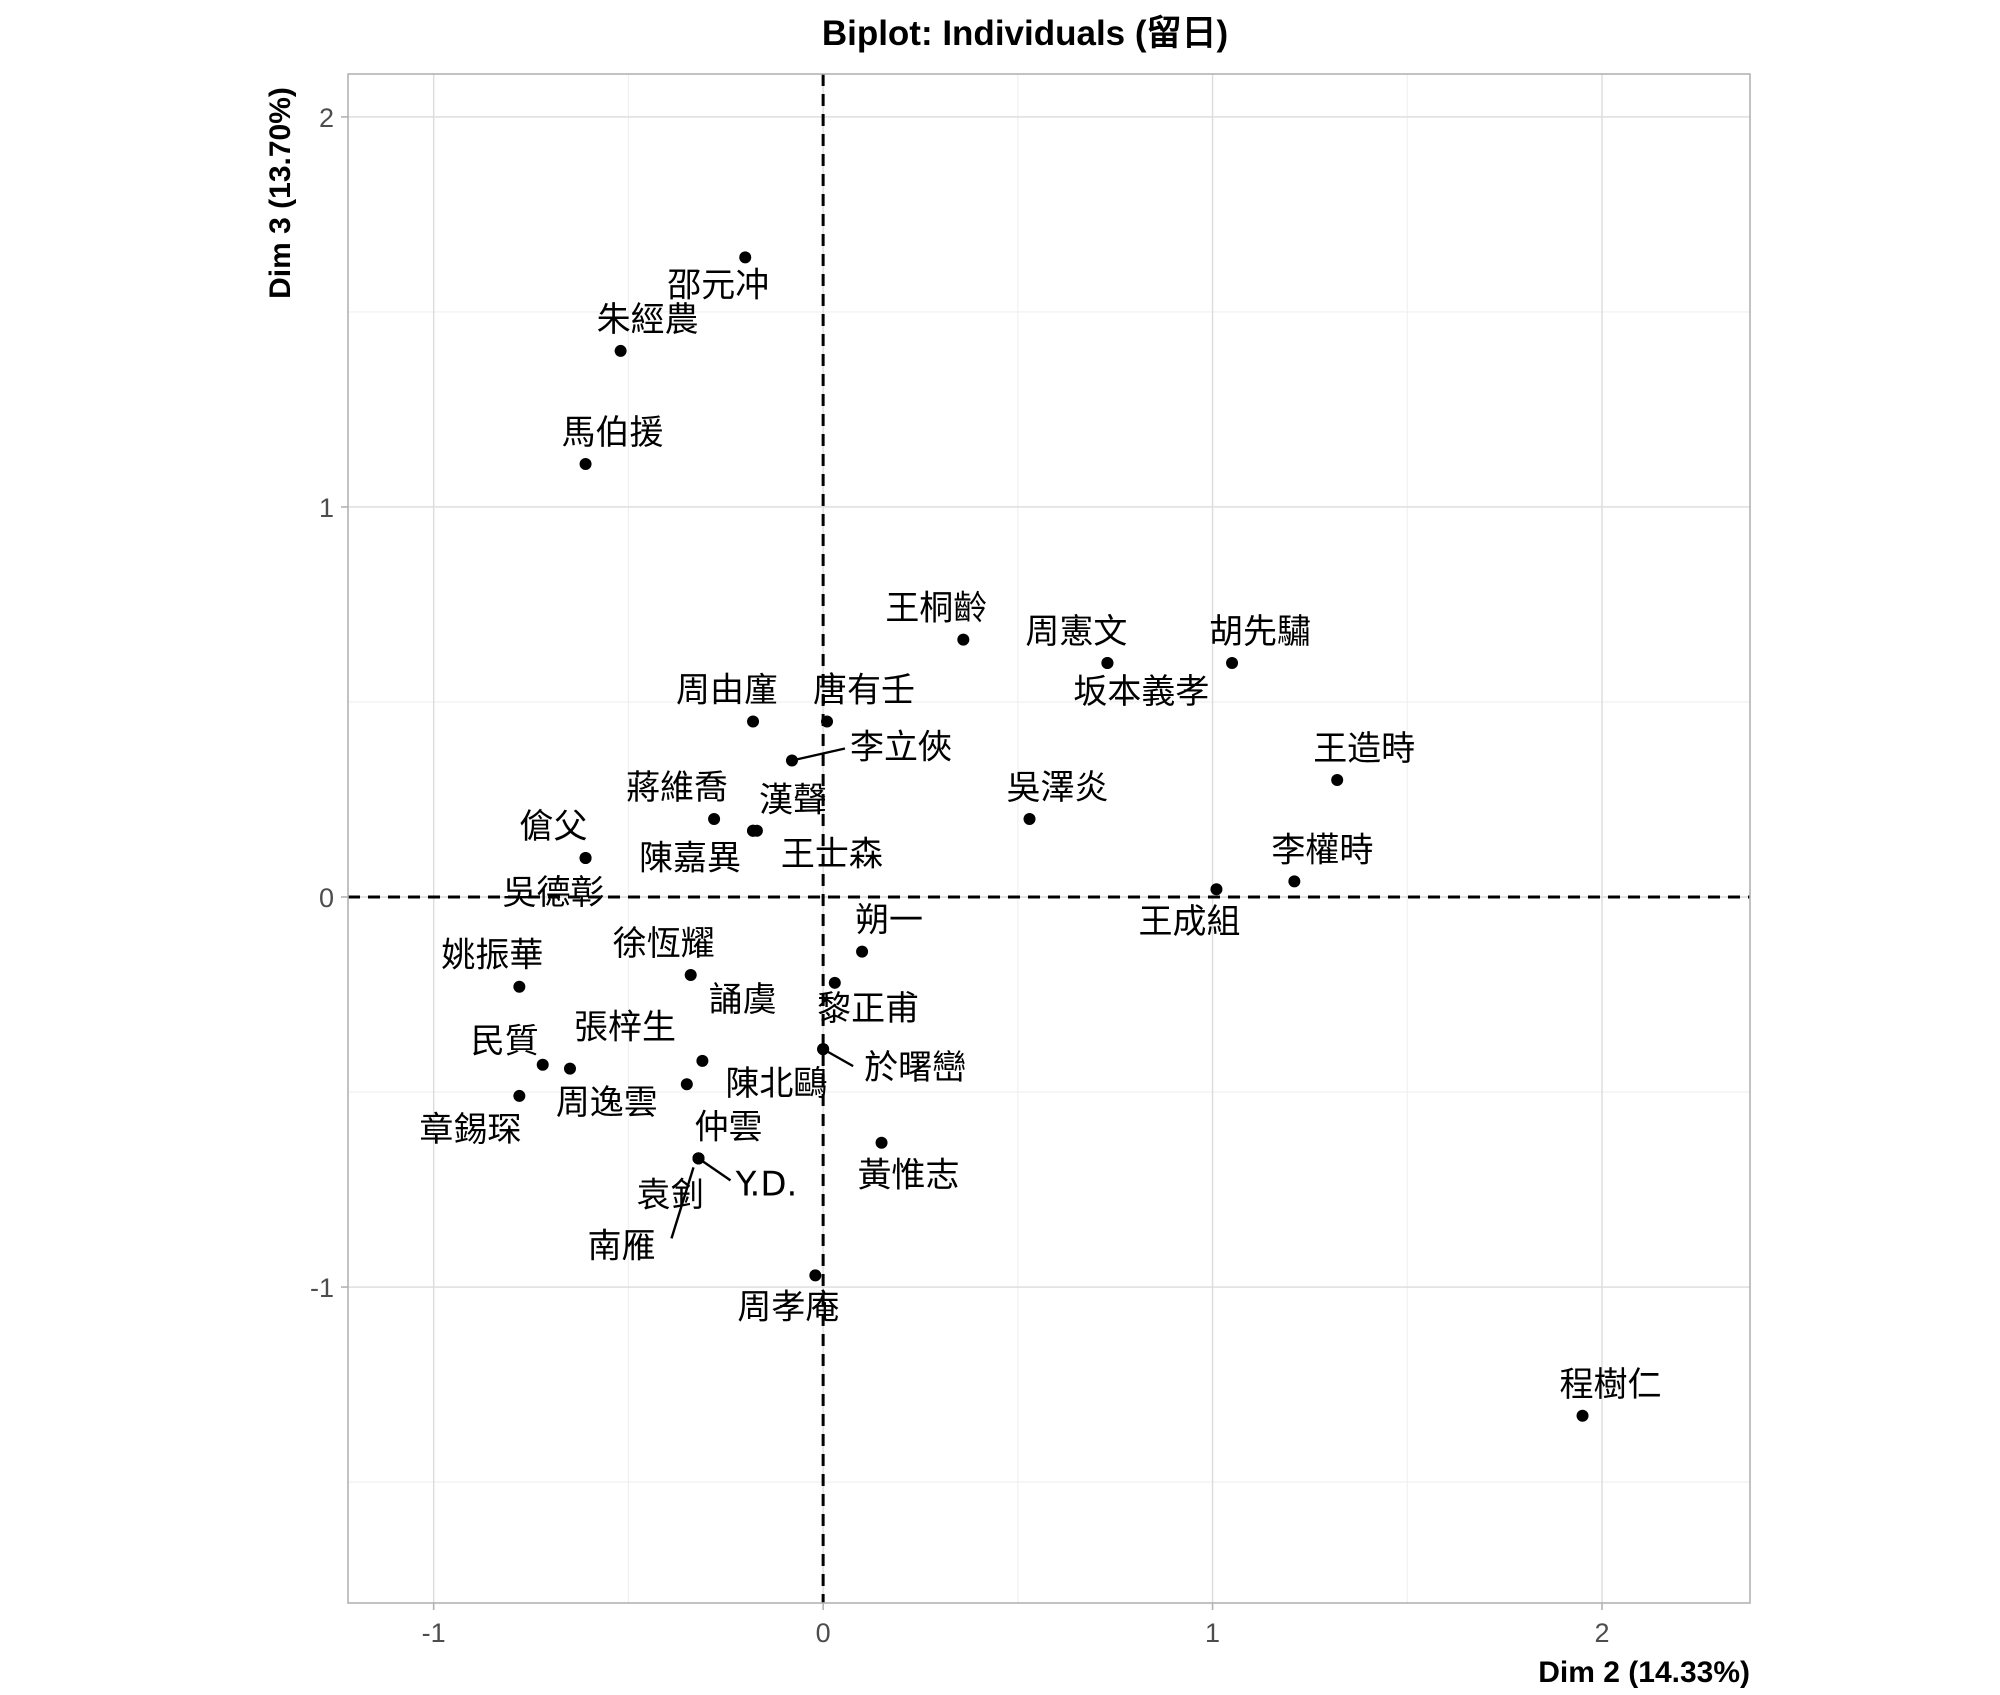 The height and width of the screenshot is (1695, 2000). What do you see at coordinates (766, 1184) in the screenshot?
I see `point-label: Y.D.` at bounding box center [766, 1184].